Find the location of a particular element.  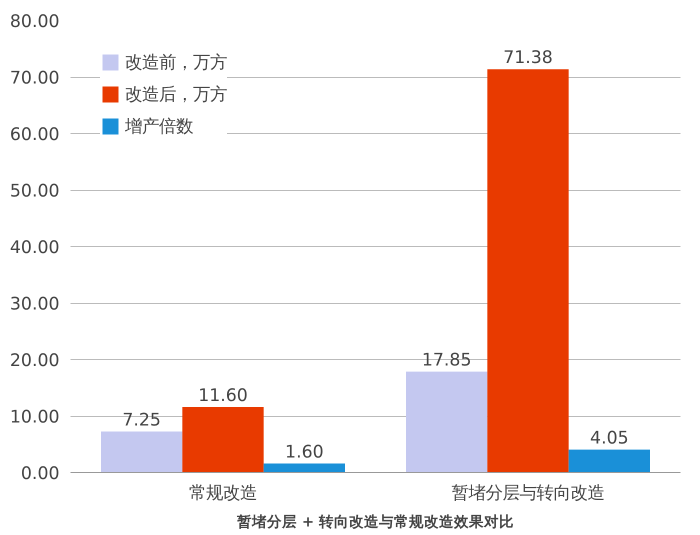

text: 11.60 is located at coordinates (223, 396).